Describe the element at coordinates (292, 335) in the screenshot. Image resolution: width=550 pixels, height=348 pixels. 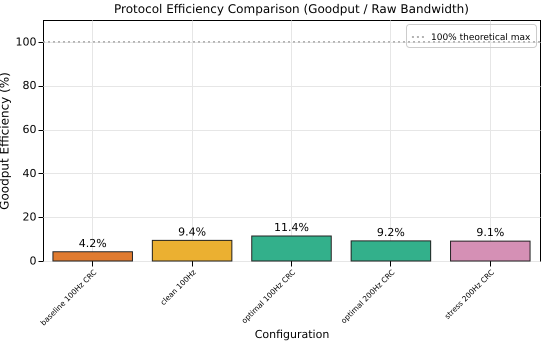
I see `x-axis-title: Configuration` at that location.